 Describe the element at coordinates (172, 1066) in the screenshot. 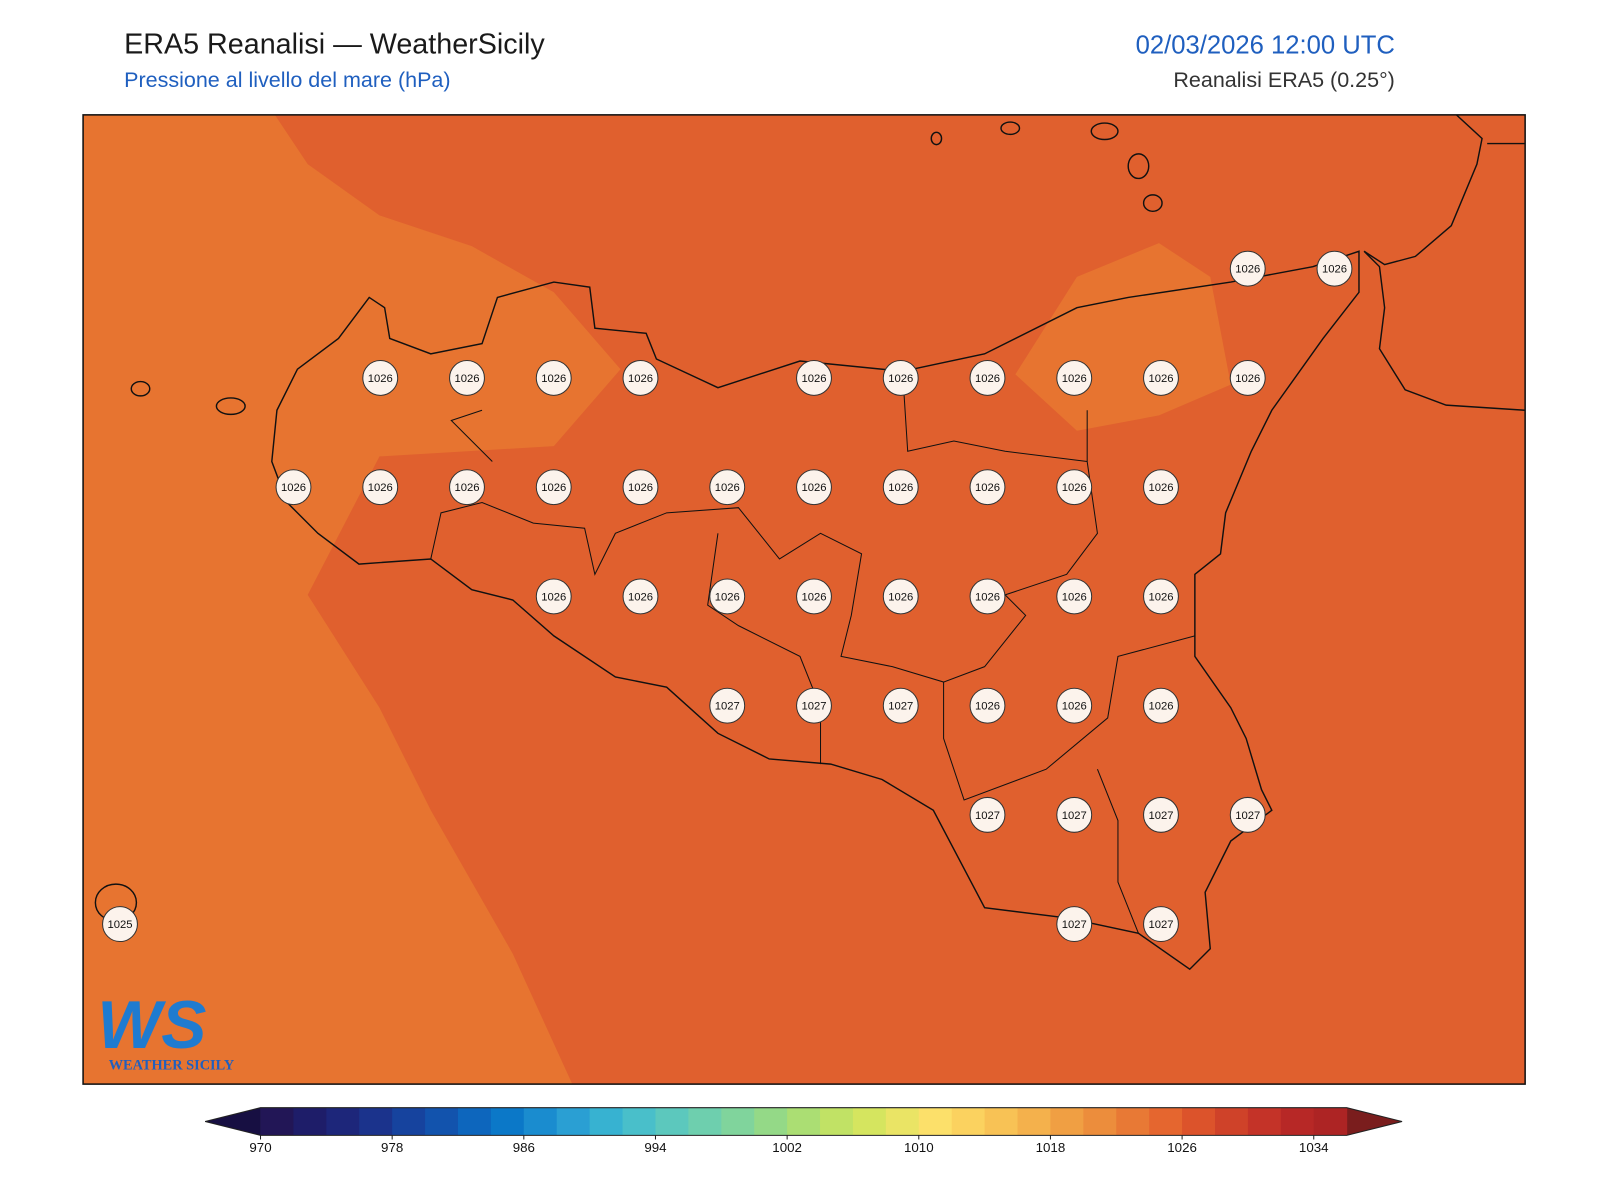

I see `logo-tagline: WEATHER SICILY` at that location.